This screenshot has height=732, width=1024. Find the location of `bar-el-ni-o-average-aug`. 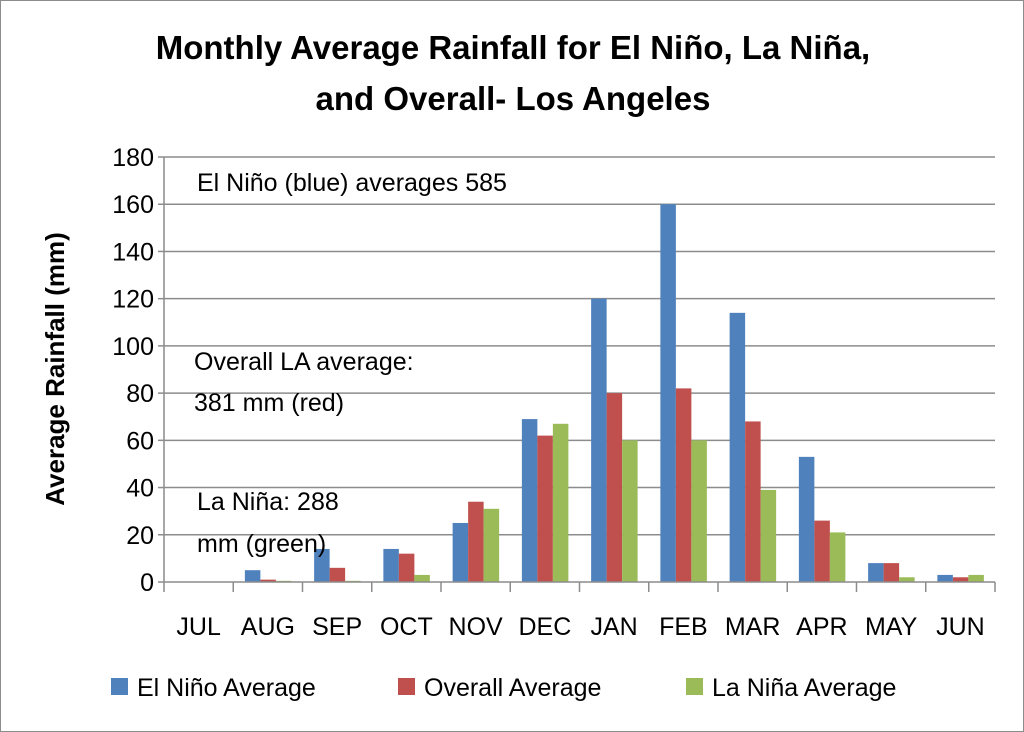

bar-el-ni-o-average-aug is located at coordinates (252, 576).